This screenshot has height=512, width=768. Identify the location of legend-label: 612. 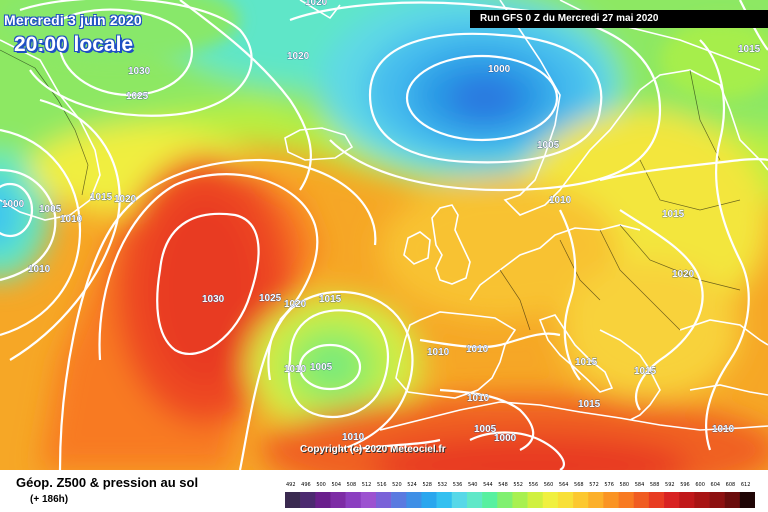
(746, 485).